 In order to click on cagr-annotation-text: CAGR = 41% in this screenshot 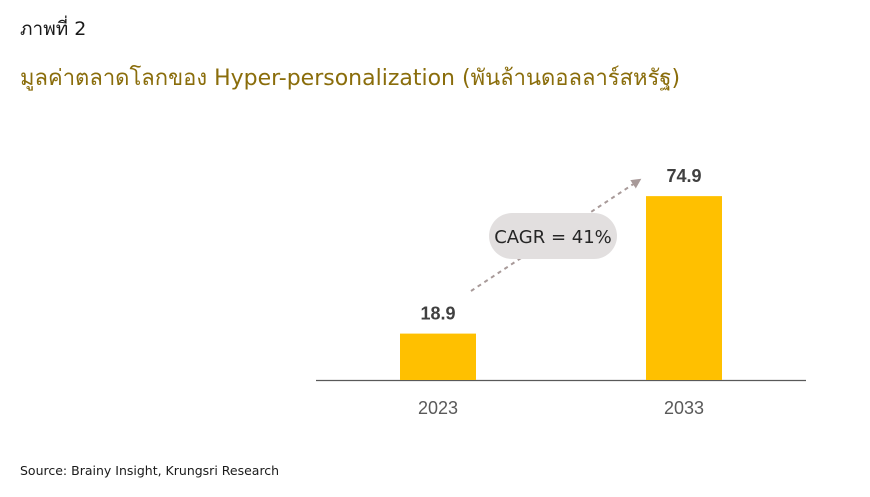, I will do `click(553, 237)`.